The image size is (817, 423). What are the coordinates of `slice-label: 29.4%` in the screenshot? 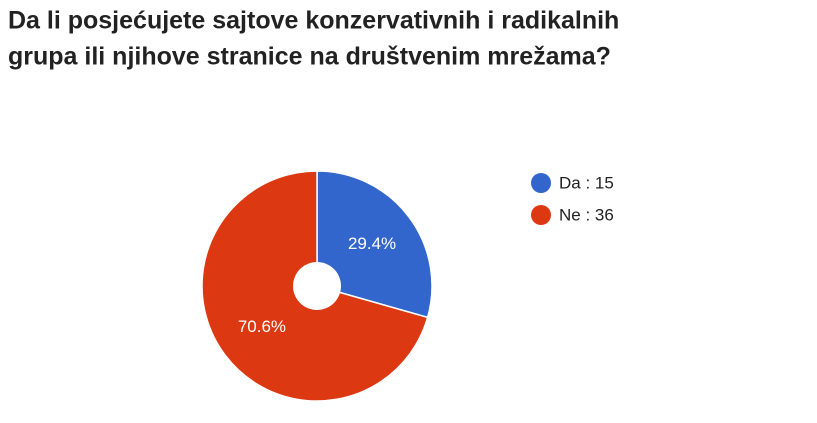 It's located at (372, 243).